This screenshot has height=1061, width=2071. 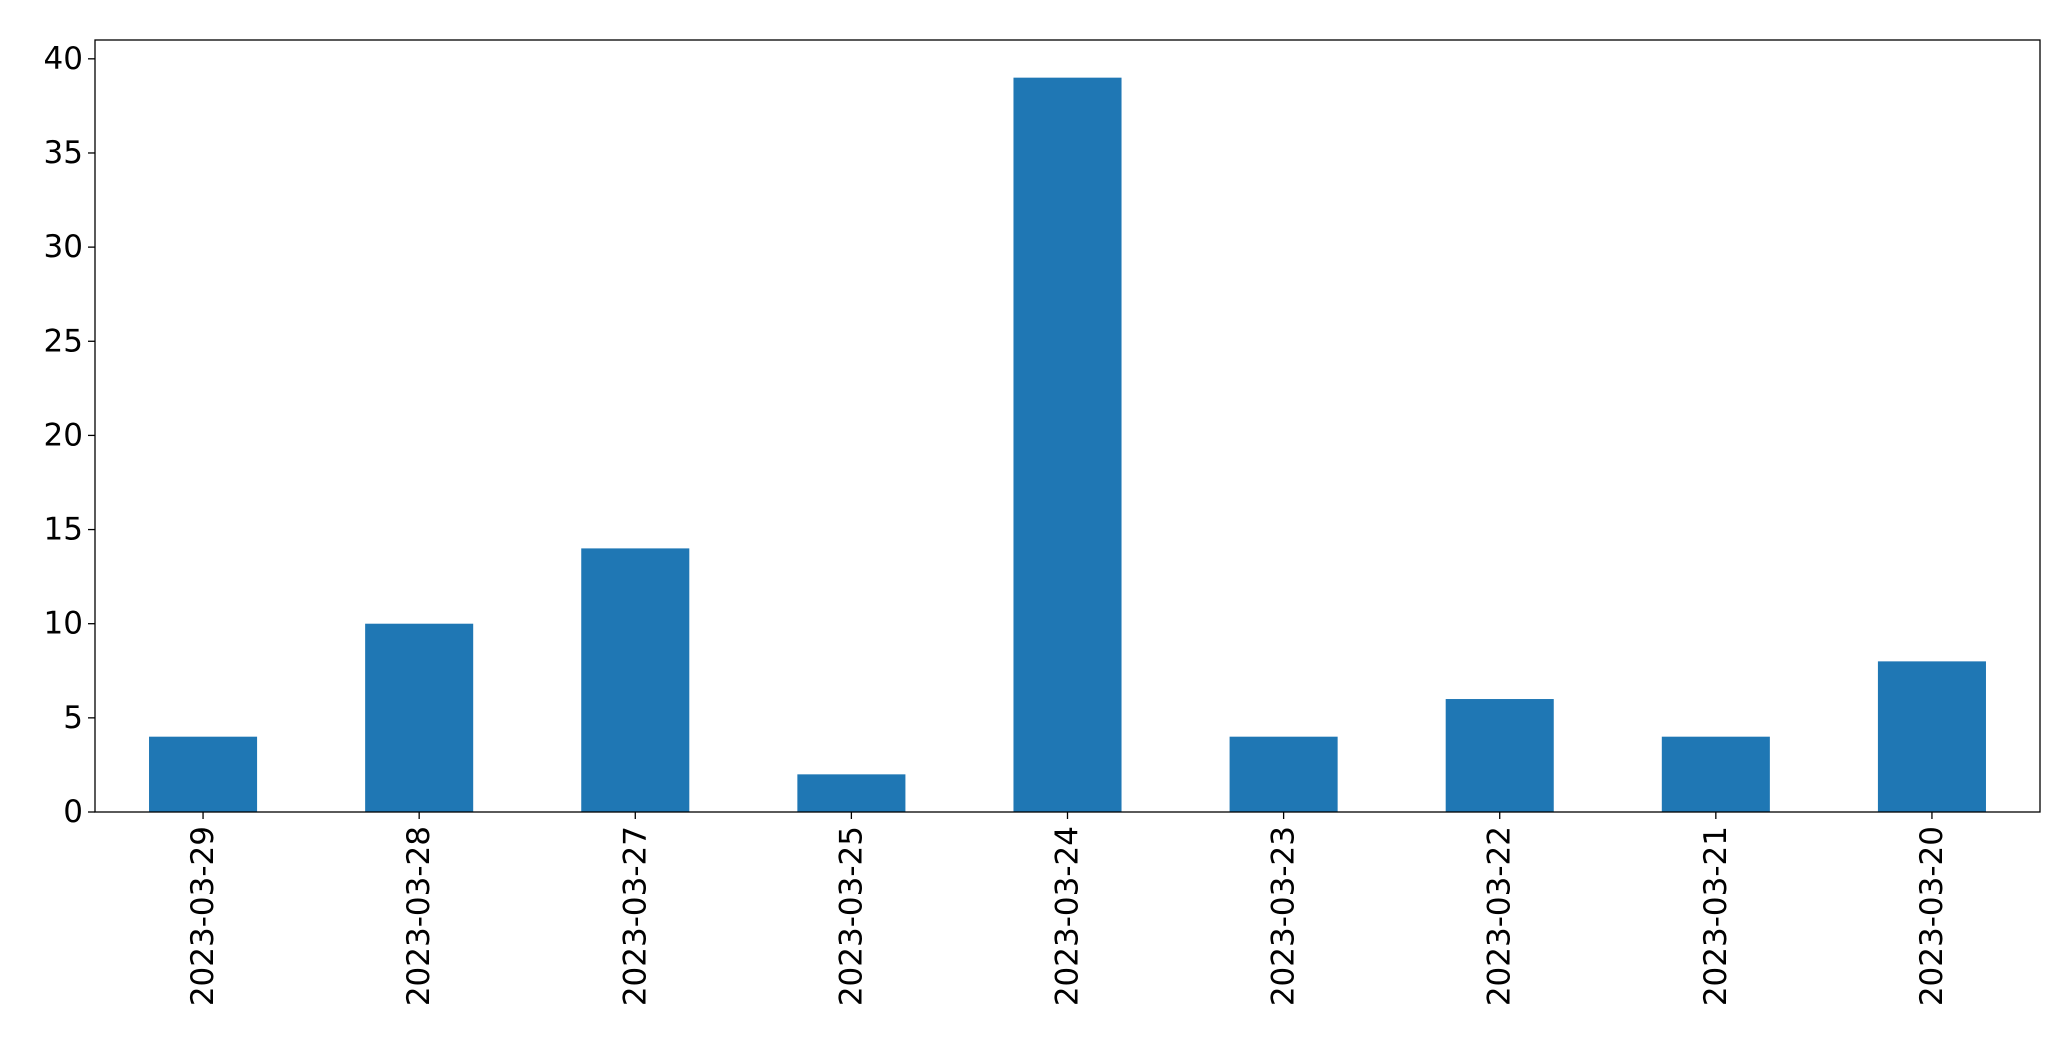 What do you see at coordinates (63, 530) in the screenshot?
I see `y-tick-label: 15` at bounding box center [63, 530].